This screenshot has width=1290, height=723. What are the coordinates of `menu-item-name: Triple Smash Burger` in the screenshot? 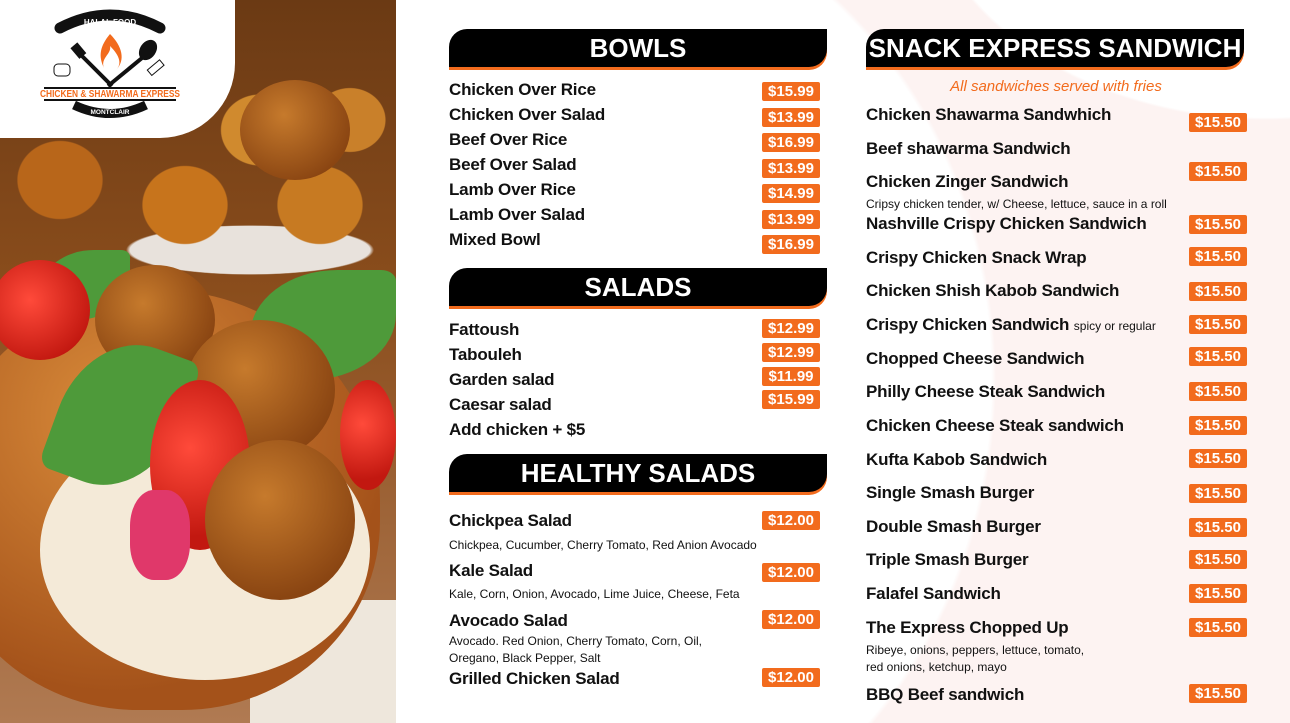 It's located at (947, 560).